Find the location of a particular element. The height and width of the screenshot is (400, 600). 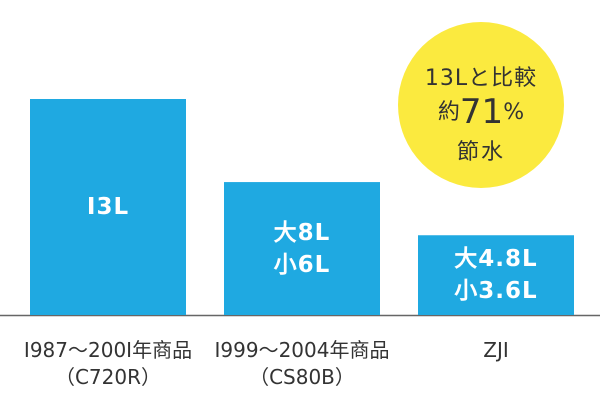

badge-comparison-text: 13Lと比較 is located at coordinates (481, 78).